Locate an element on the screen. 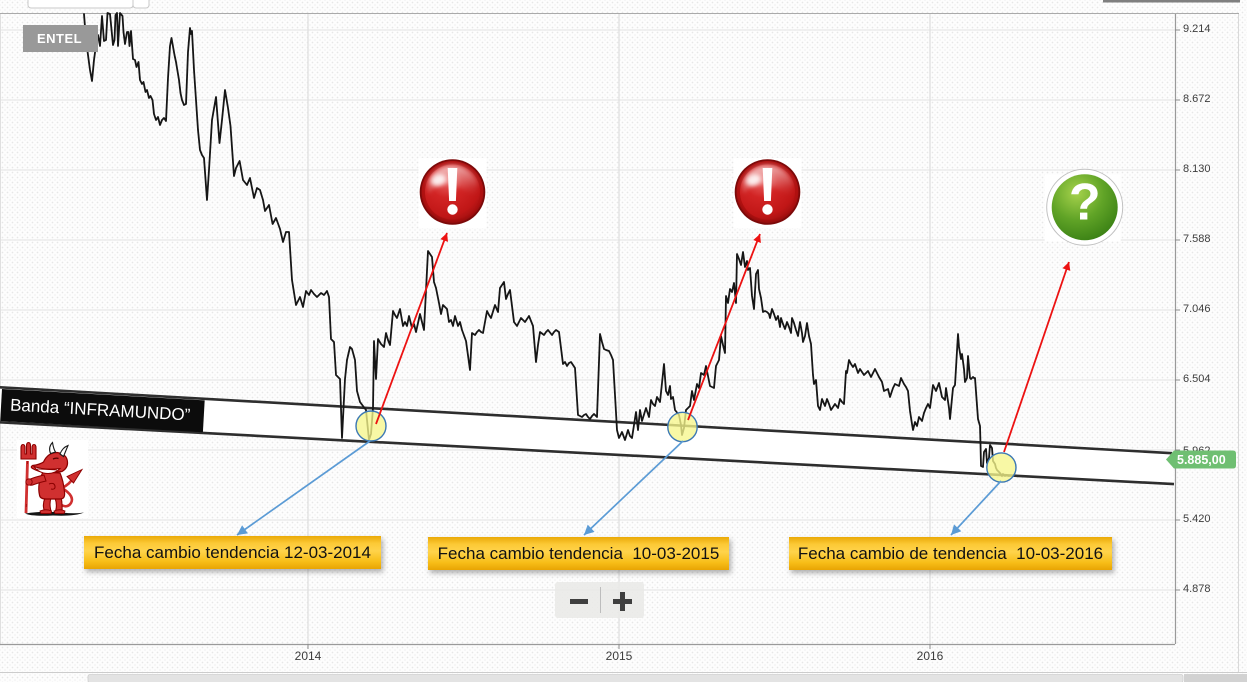  svg-text: 5.885,00 is located at coordinates (1201, 460).